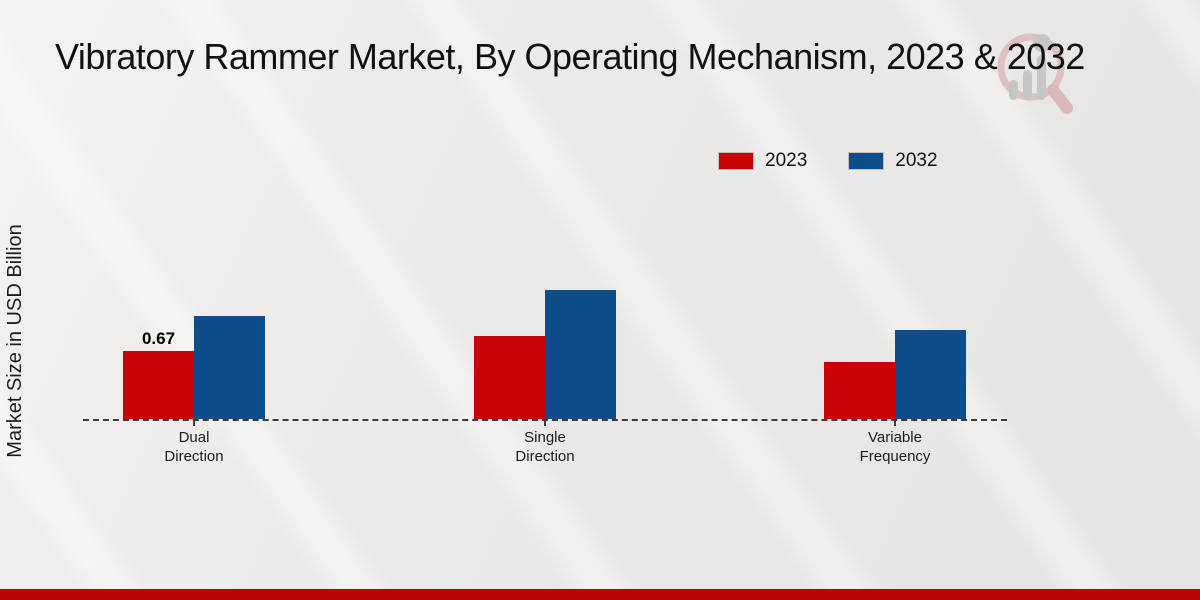 This screenshot has width=1200, height=600. Describe the element at coordinates (600, 594) in the screenshot. I see `footer-accent-bar` at that location.